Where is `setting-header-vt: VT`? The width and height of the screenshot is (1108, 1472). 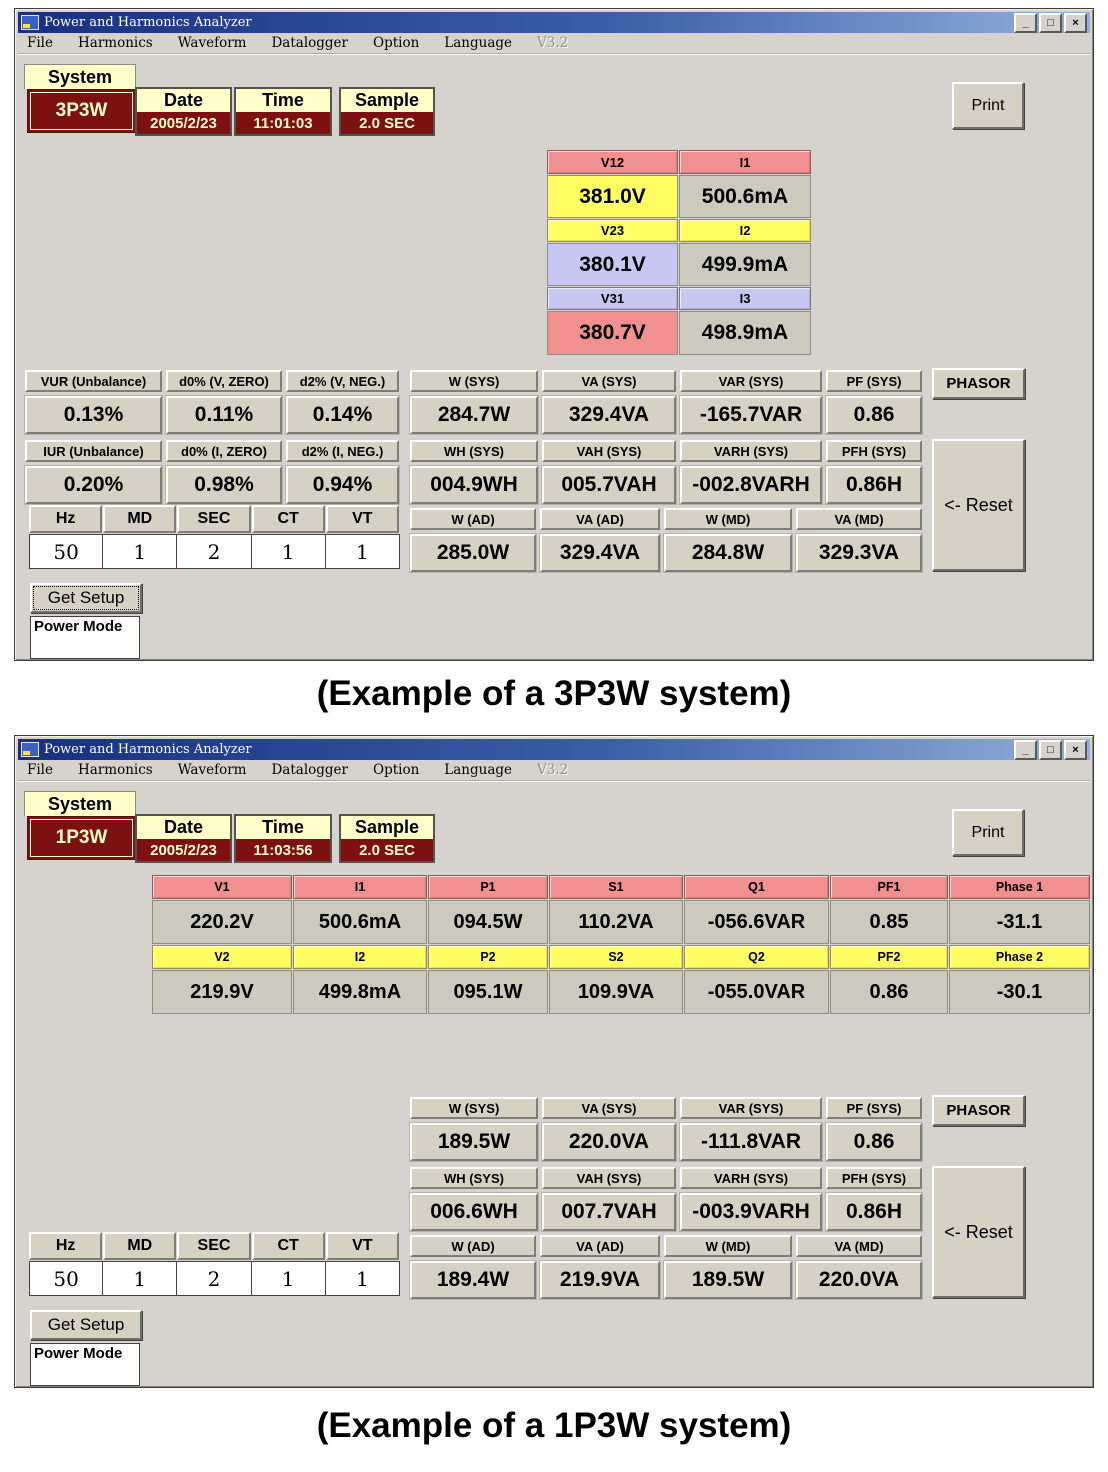 setting-header-vt: VT is located at coordinates (362, 519).